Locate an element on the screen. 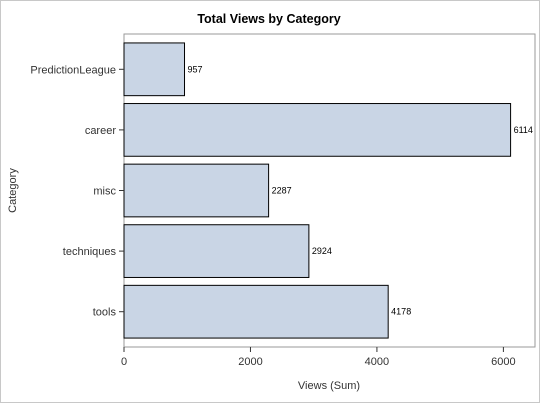  x-tick-label-6000: 6000 is located at coordinates (503, 362).